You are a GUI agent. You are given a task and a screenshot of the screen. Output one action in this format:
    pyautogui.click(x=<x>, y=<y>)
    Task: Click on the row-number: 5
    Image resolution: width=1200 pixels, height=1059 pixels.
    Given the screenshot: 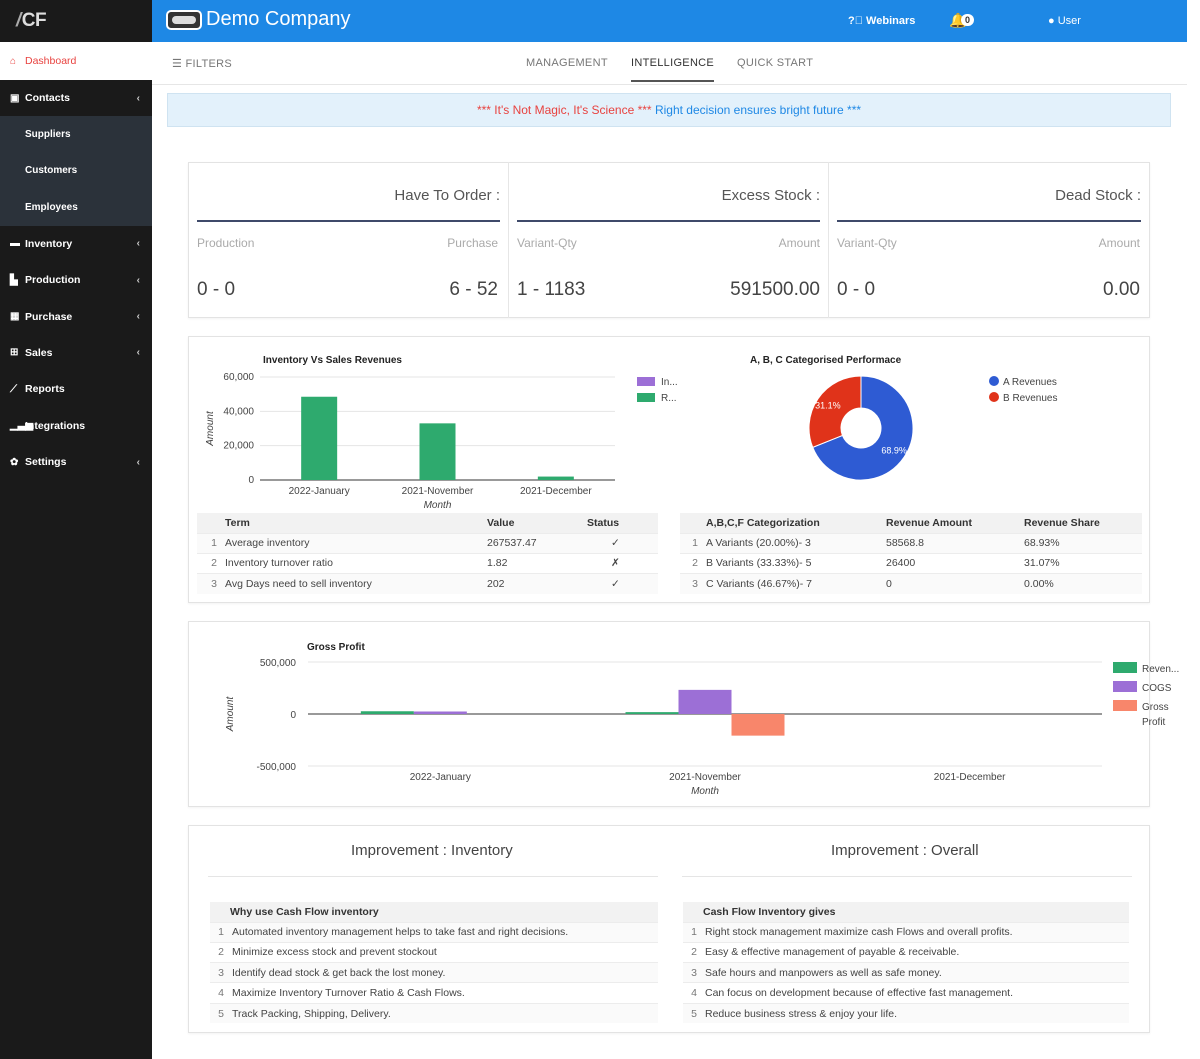 What is the action you would take?
    pyautogui.click(x=219, y=1013)
    